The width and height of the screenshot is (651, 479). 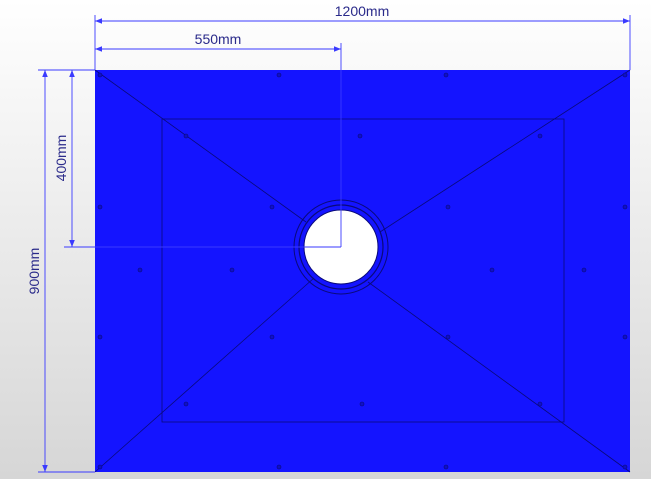 I want to click on hole-y-label: 400mm, so click(x=61, y=158).